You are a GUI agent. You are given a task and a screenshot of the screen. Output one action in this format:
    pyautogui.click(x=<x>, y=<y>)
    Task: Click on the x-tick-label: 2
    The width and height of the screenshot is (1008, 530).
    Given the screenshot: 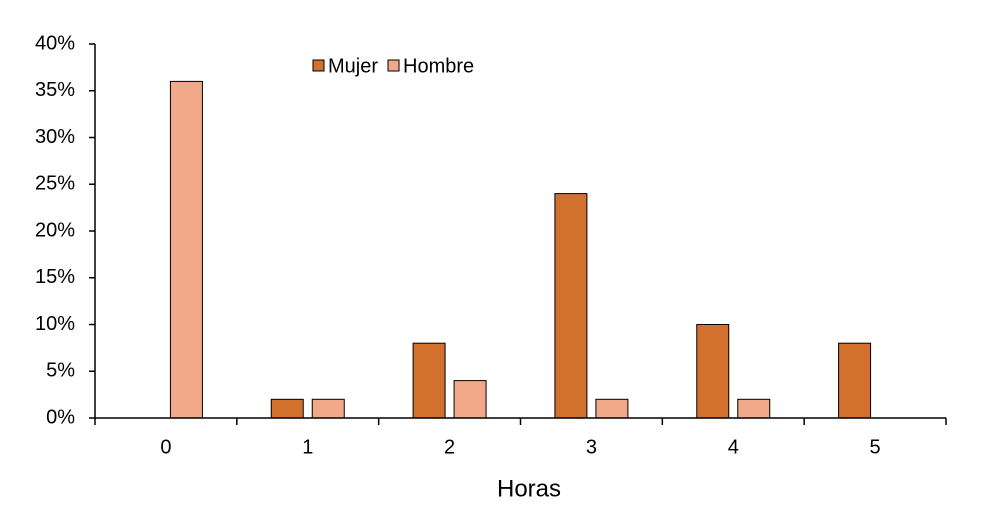 What is the action you would take?
    pyautogui.click(x=449, y=447)
    